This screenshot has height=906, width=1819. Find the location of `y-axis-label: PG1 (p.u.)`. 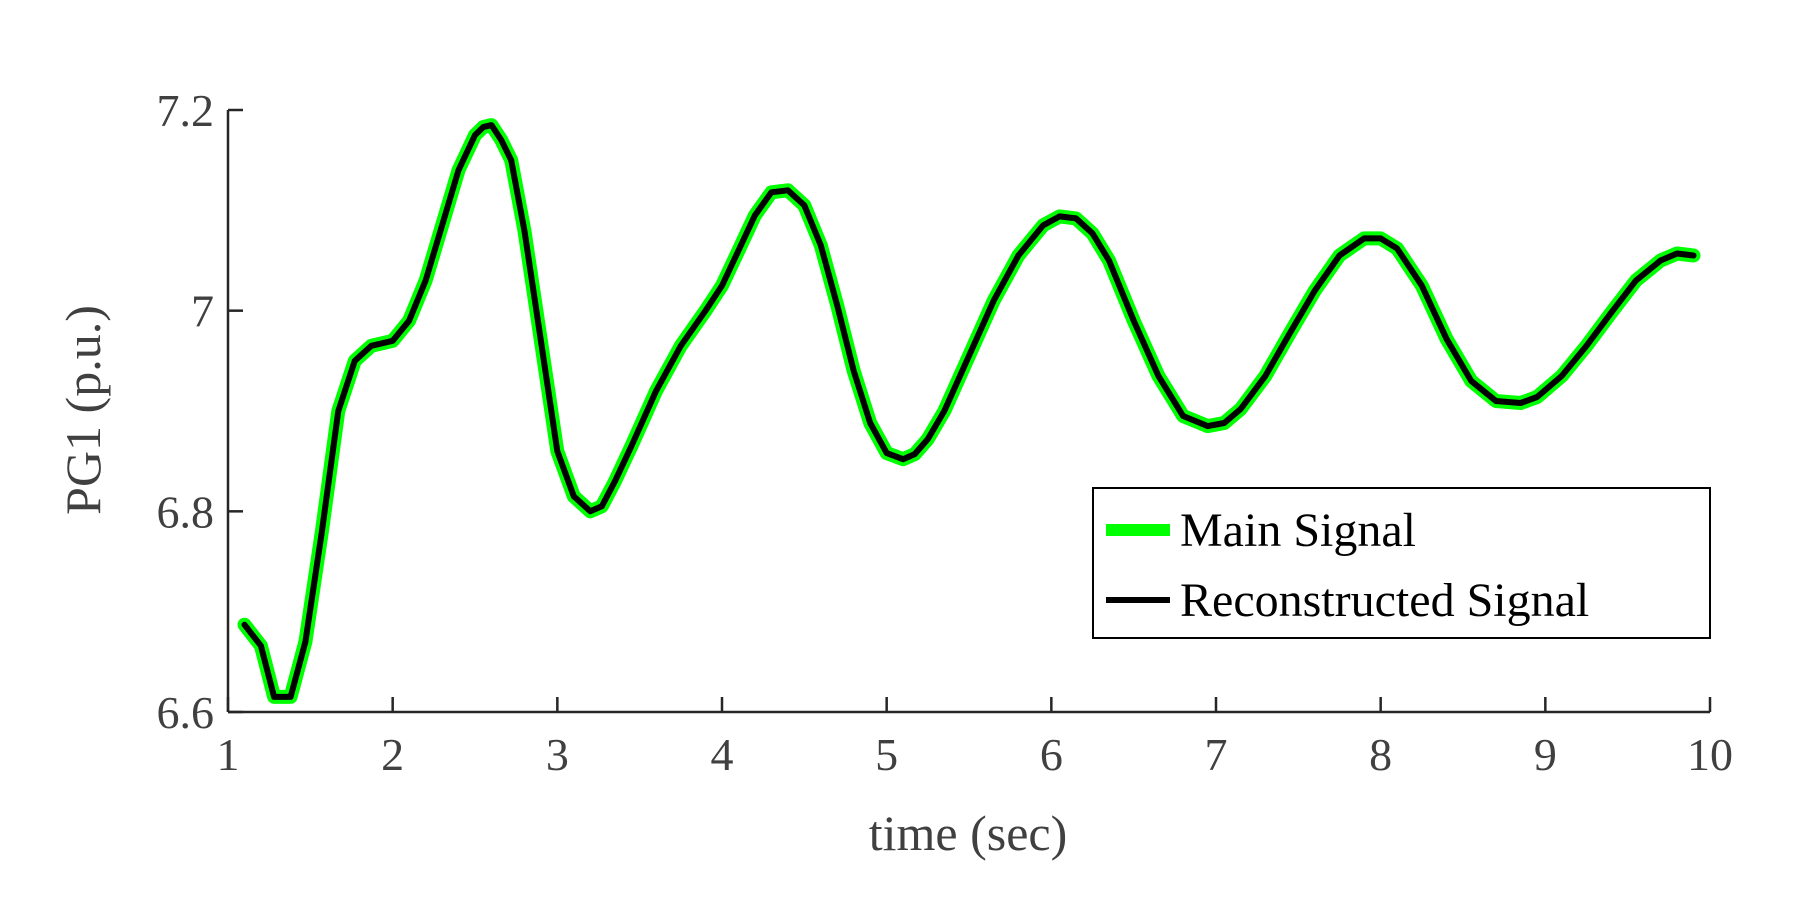

y-axis-label: PG1 (p.u.) is located at coordinates (83, 410).